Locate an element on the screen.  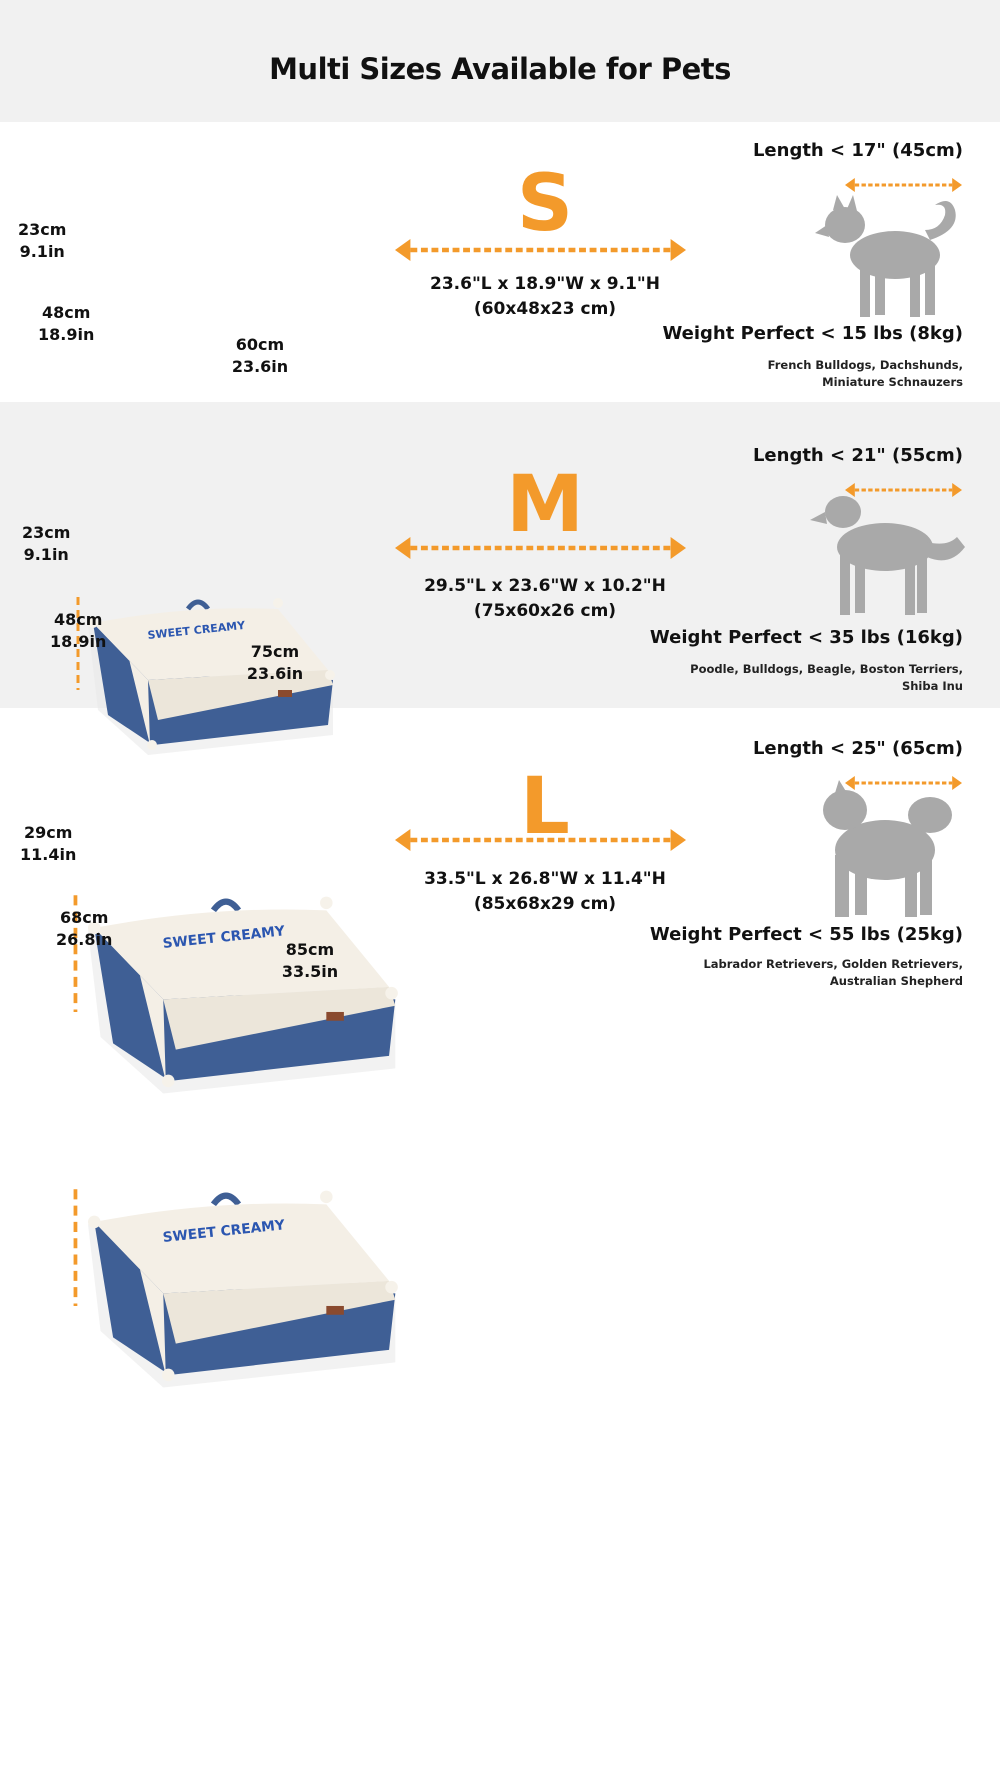
fluffy-dog-silhouette-icon is located at coordinates (887, 848).